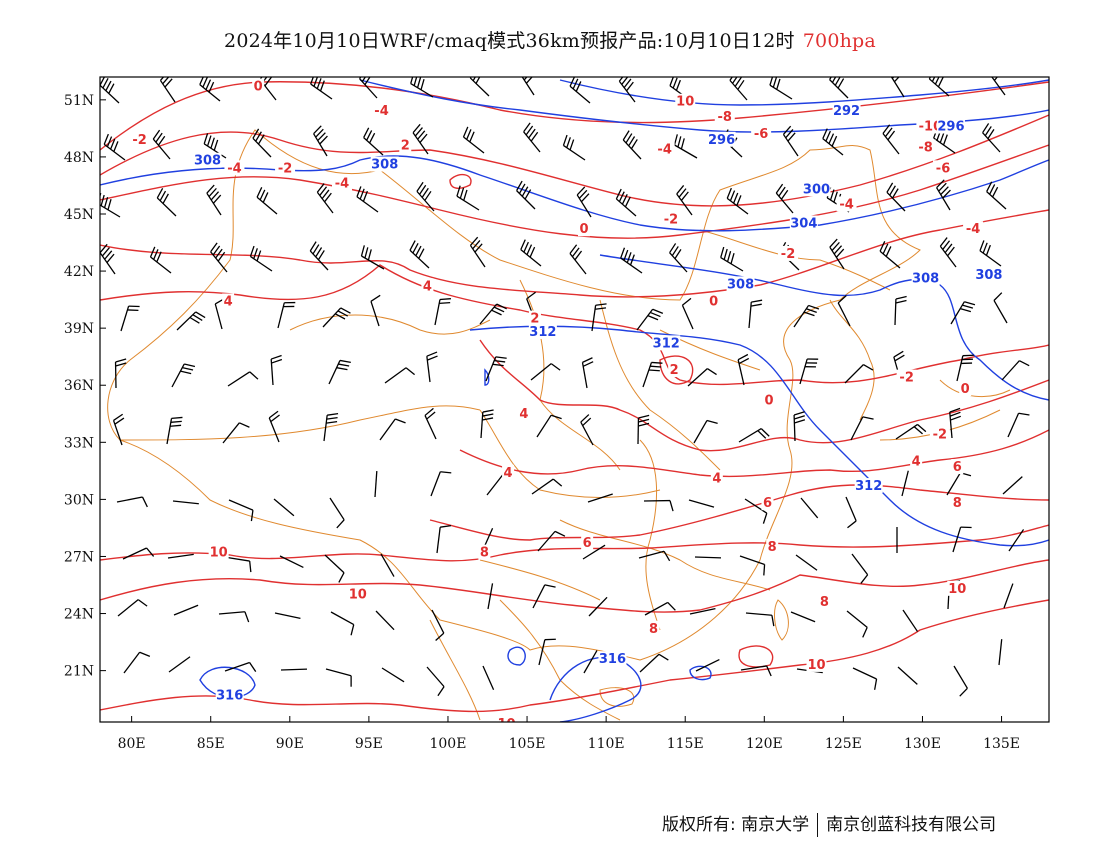  Describe the element at coordinates (1001, 744) in the screenshot. I see `lon-tick-label: 135E` at that location.